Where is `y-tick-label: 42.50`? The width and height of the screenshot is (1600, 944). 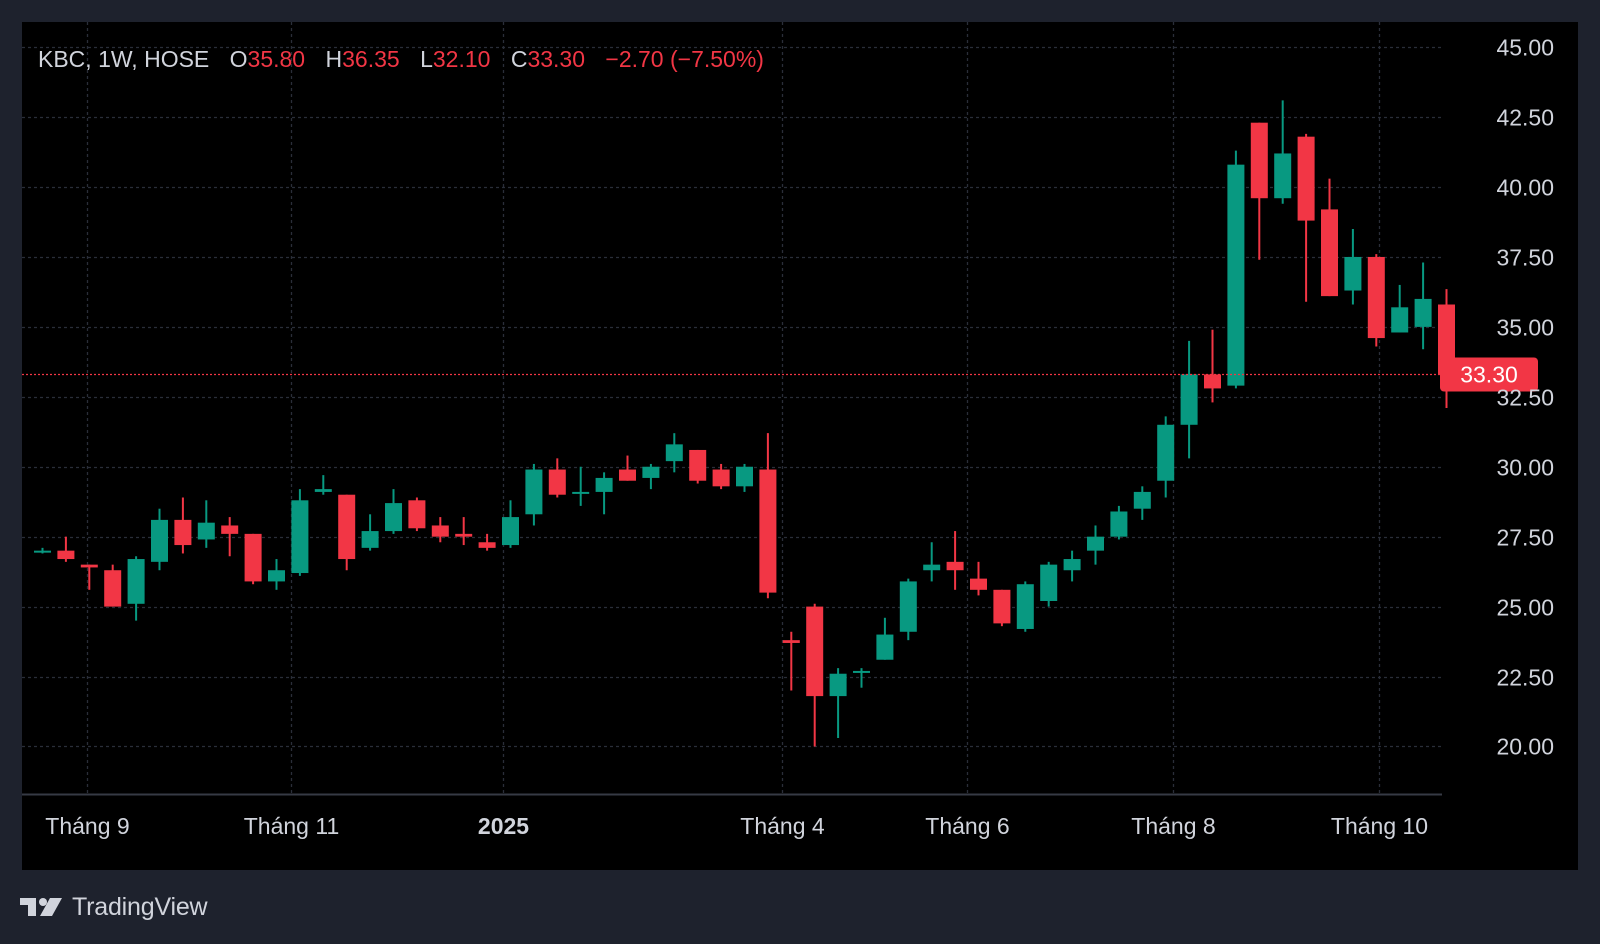 y-tick-label: 42.50 is located at coordinates (1525, 118).